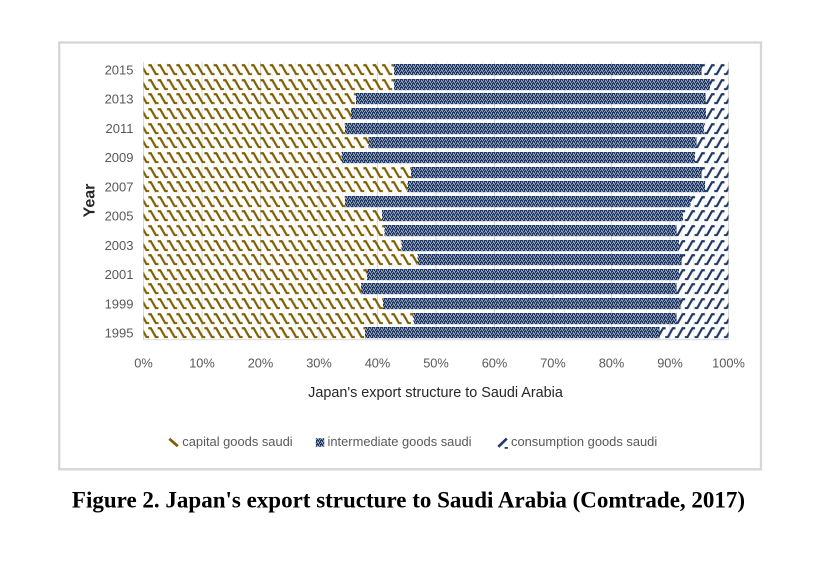 The height and width of the screenshot is (578, 818). What do you see at coordinates (435, 393) in the screenshot?
I see `svg-text:Japan's export structure to Sa: Japan's export structure to Saudi Arabia` at bounding box center [435, 393].